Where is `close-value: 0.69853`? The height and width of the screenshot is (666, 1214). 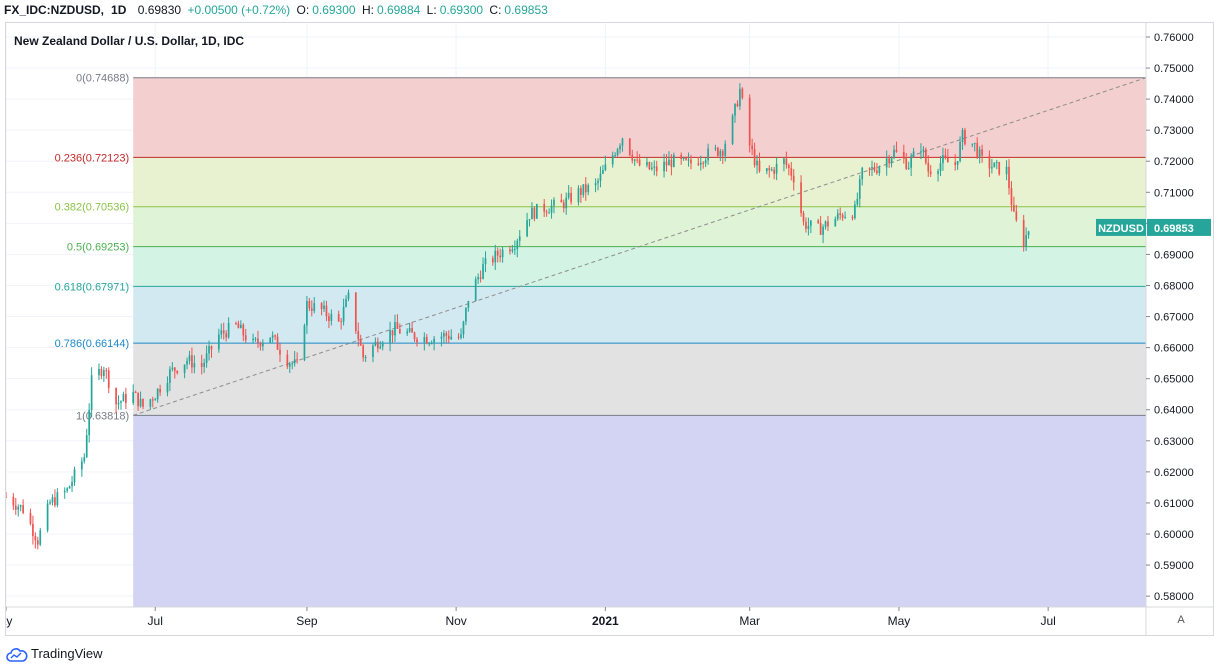
close-value: 0.69853 is located at coordinates (526, 10).